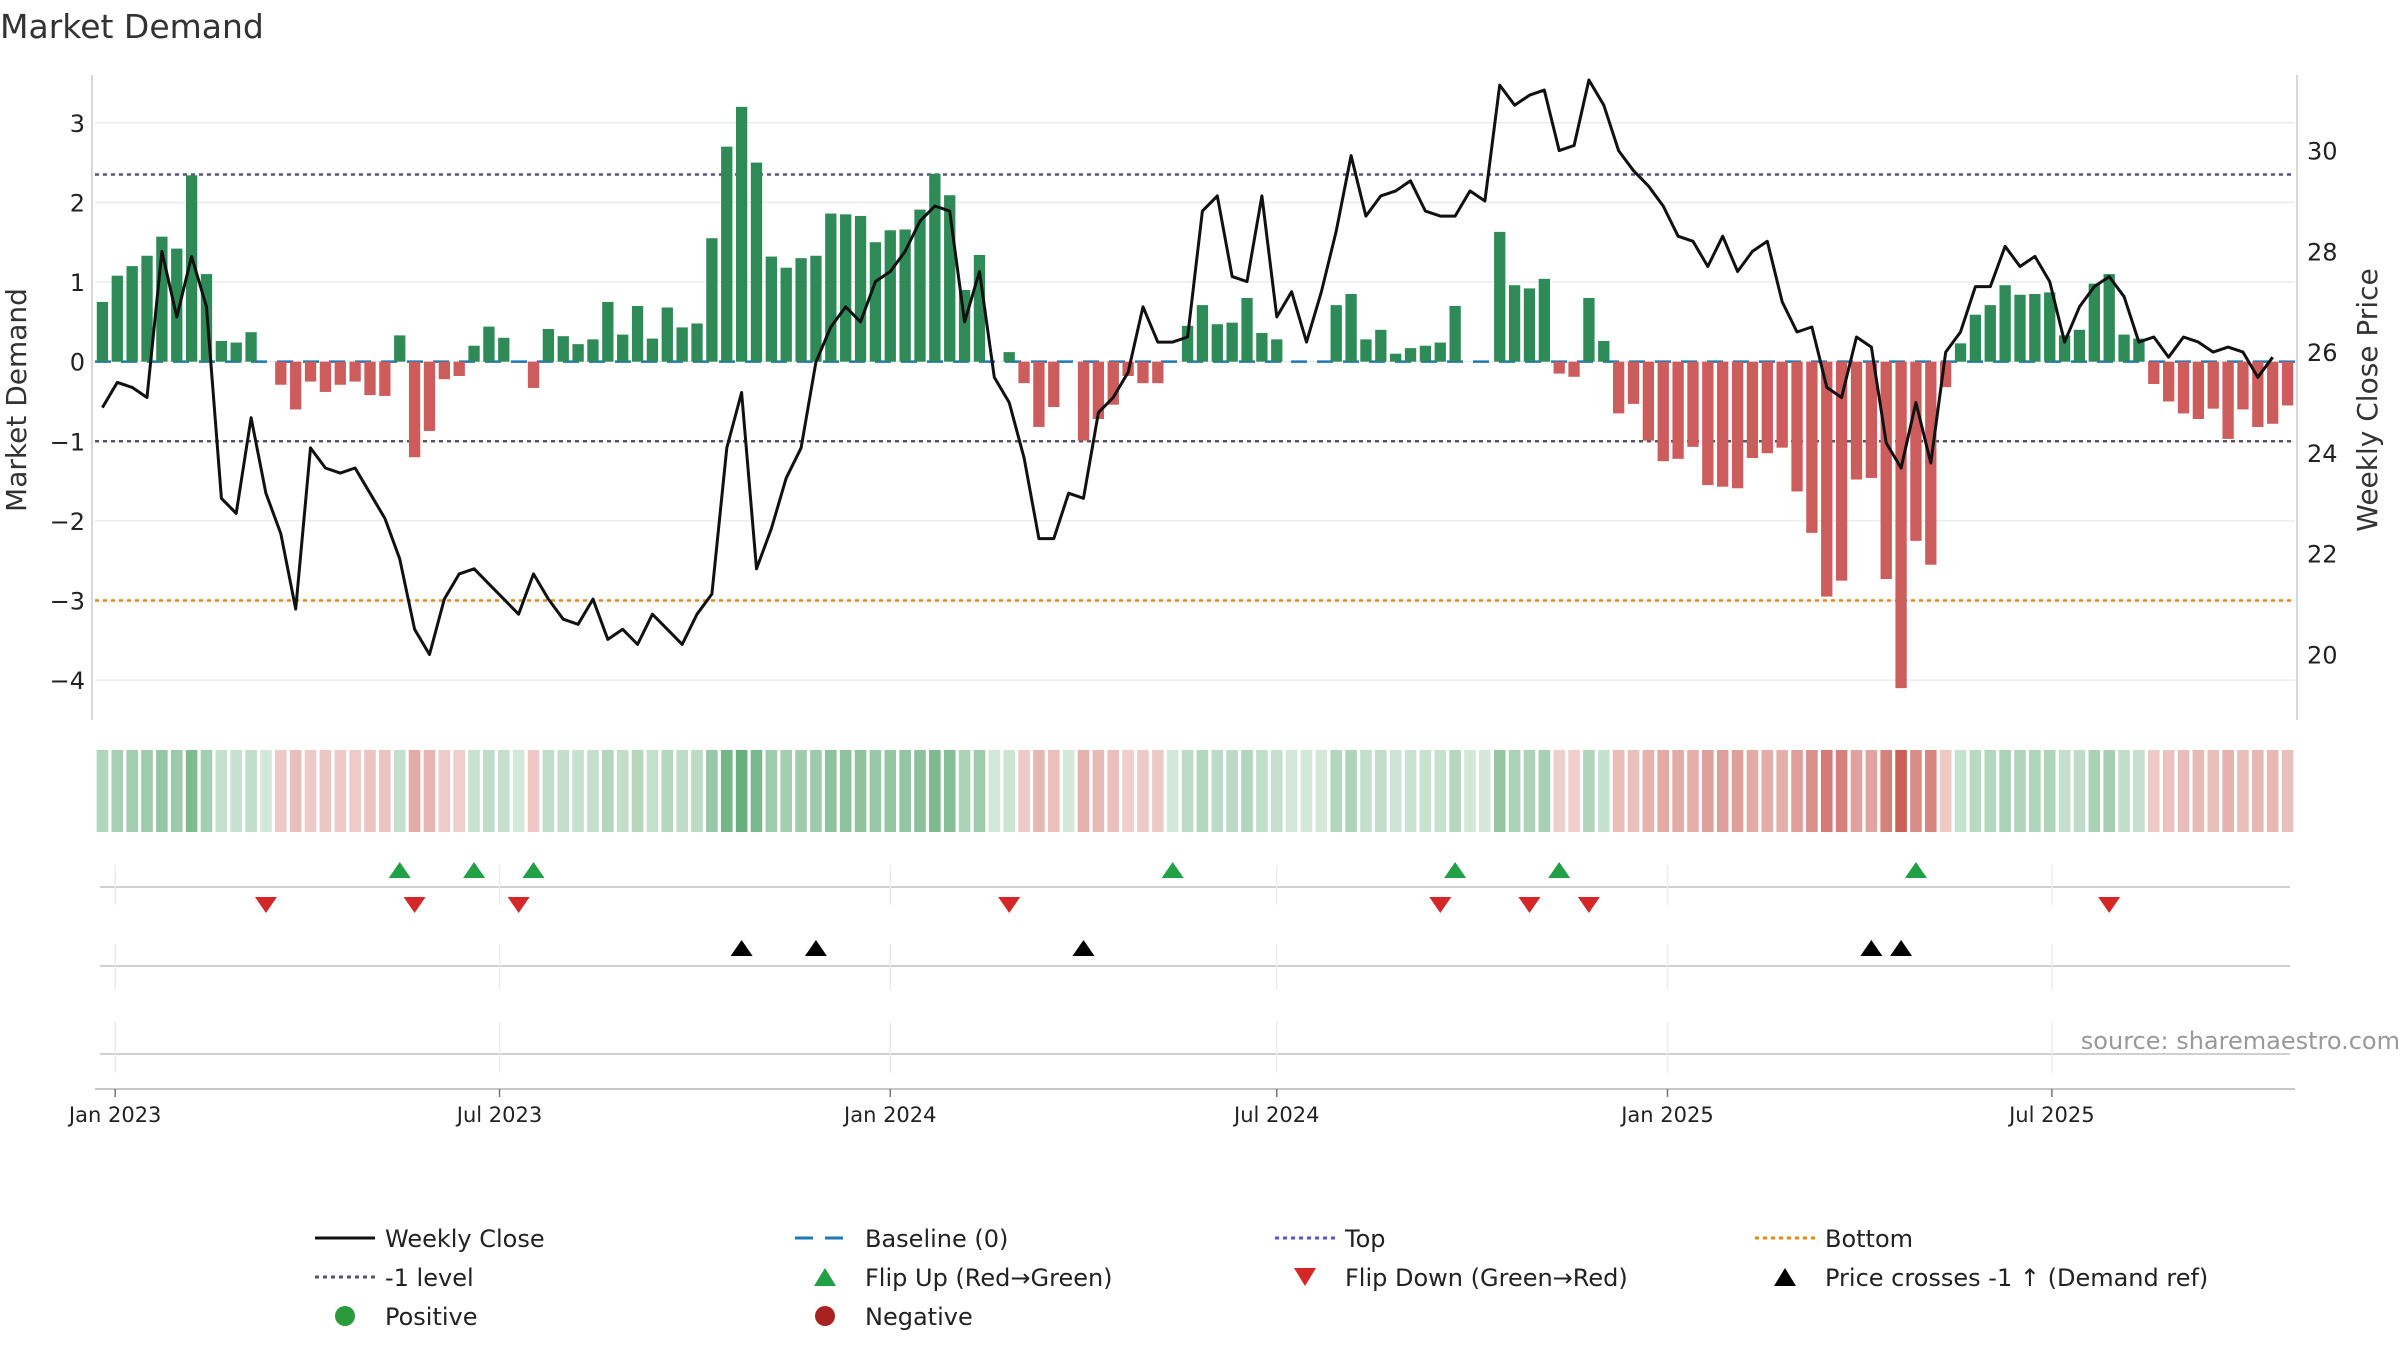 The width and height of the screenshot is (2400, 1350). Describe the element at coordinates (2367, 399) in the screenshot. I see `y2-axis-label: Weekly Close Price` at that location.